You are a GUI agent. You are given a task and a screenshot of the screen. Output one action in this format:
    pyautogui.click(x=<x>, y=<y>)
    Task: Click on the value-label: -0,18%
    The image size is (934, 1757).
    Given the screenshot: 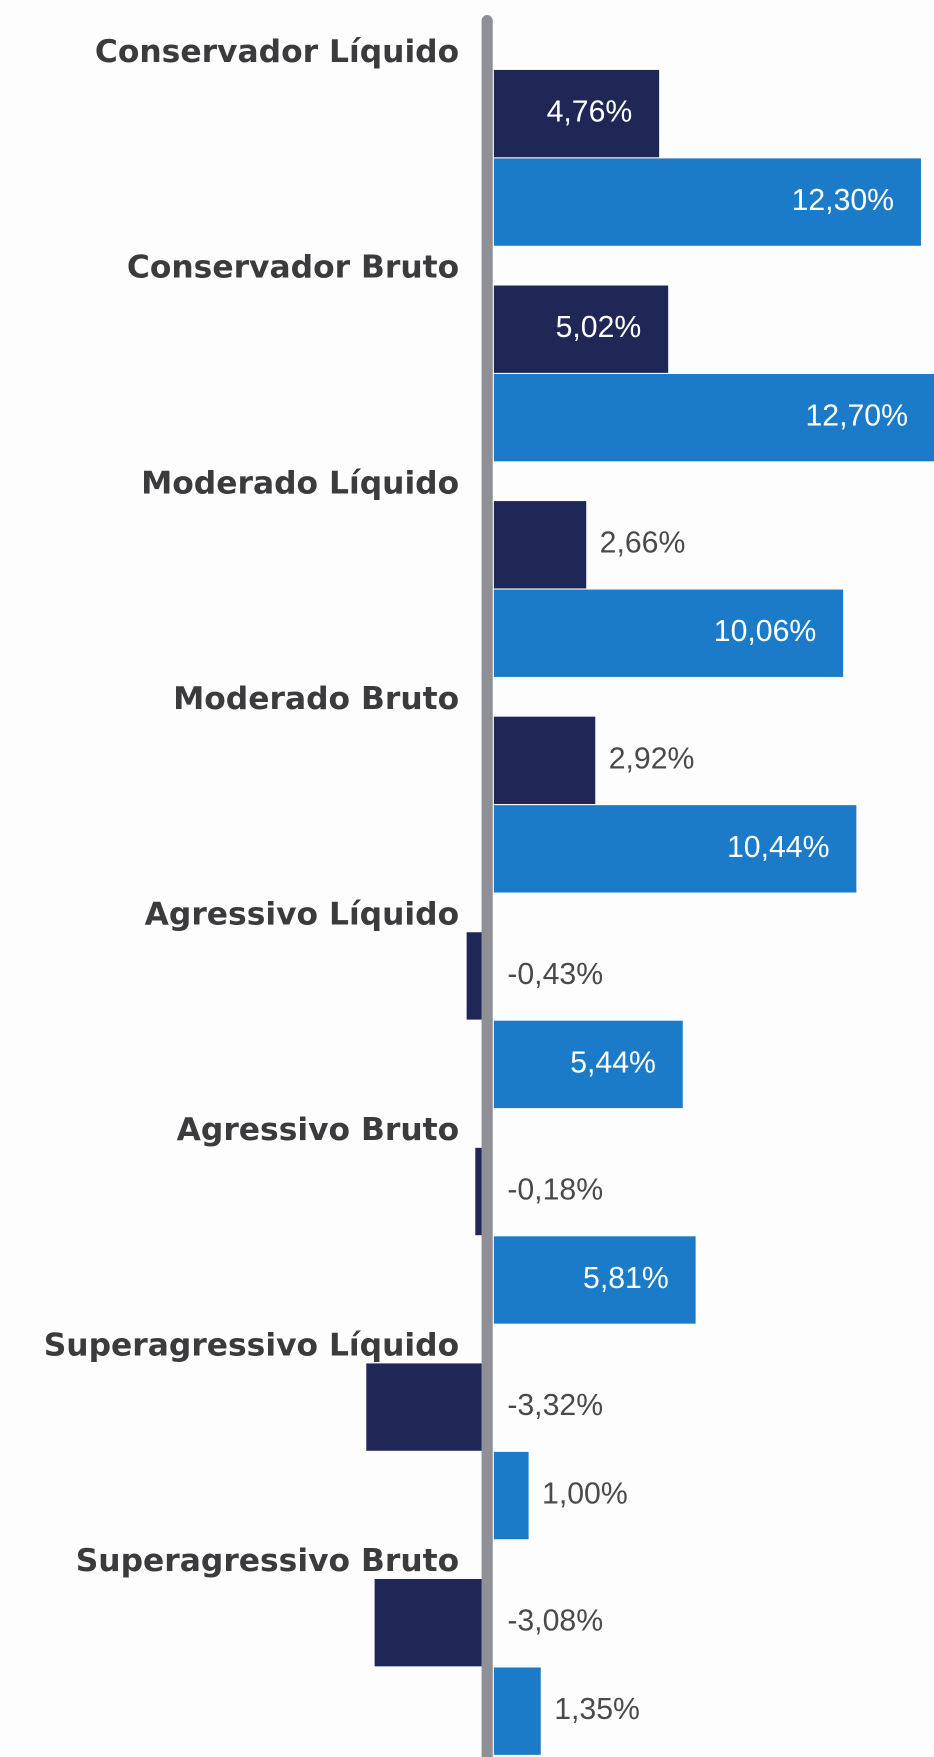 What is the action you would take?
    pyautogui.click(x=555, y=1189)
    